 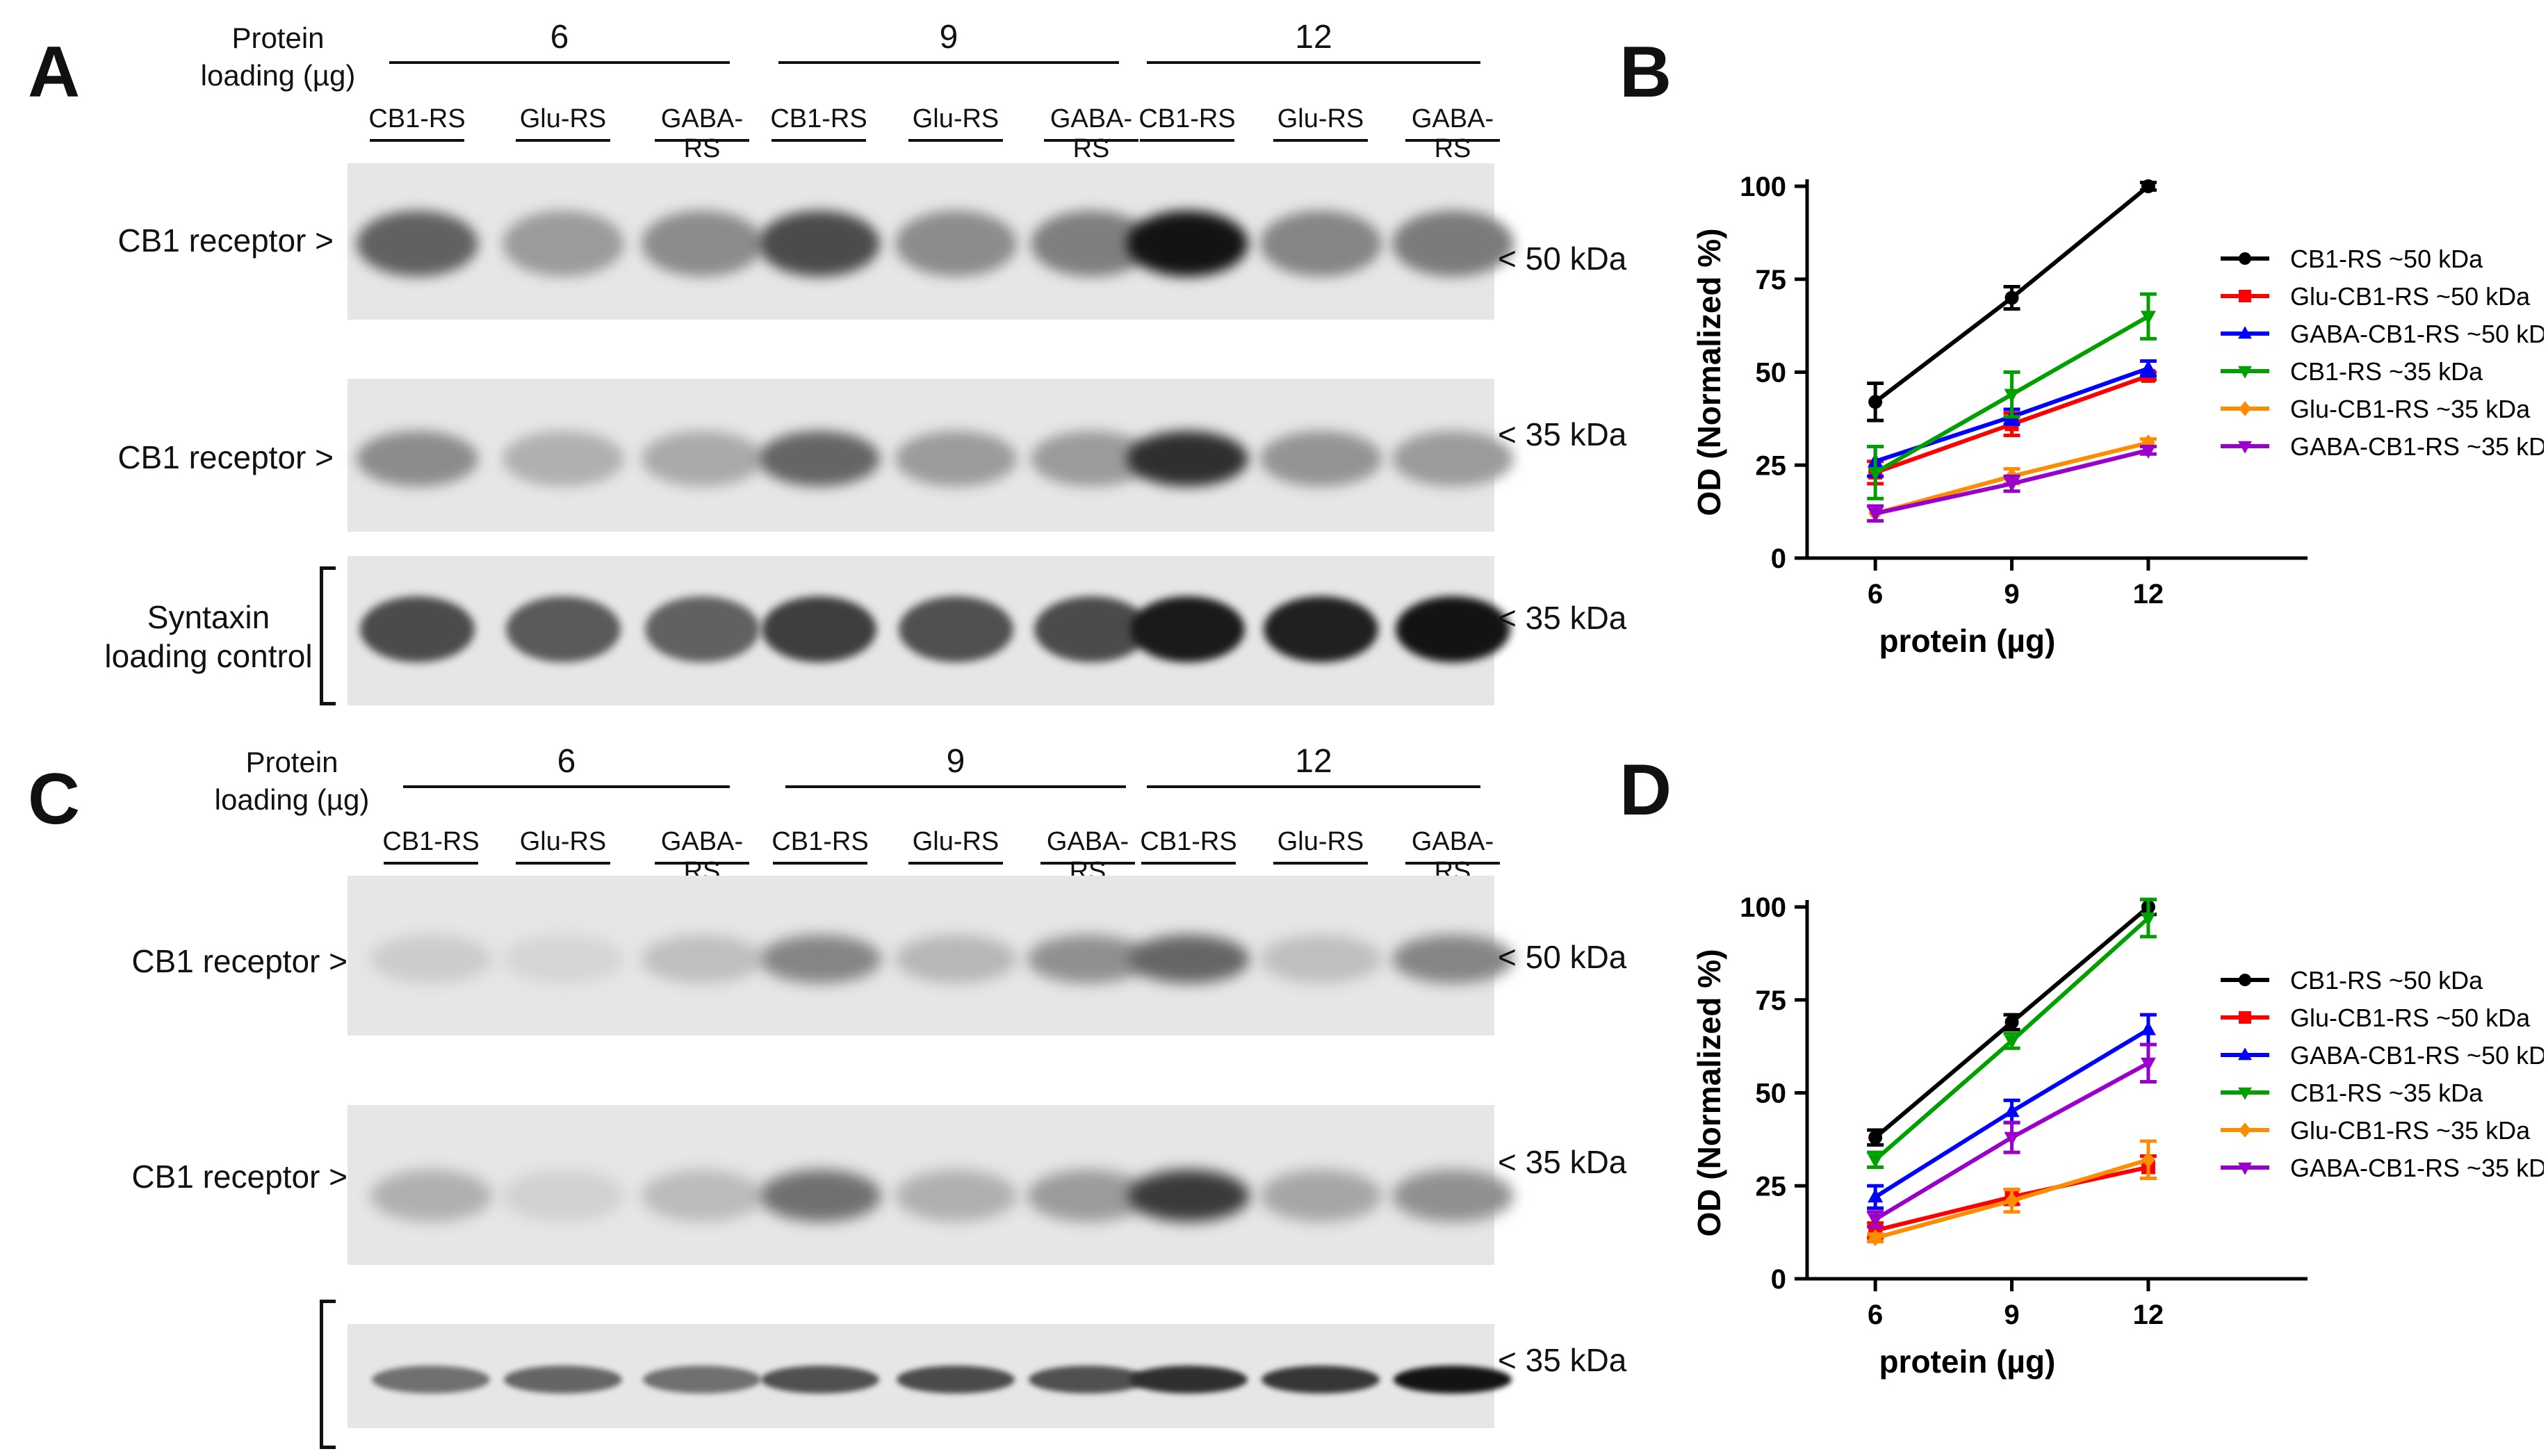 I want to click on loading-group-6: 6, so click(x=566, y=761).